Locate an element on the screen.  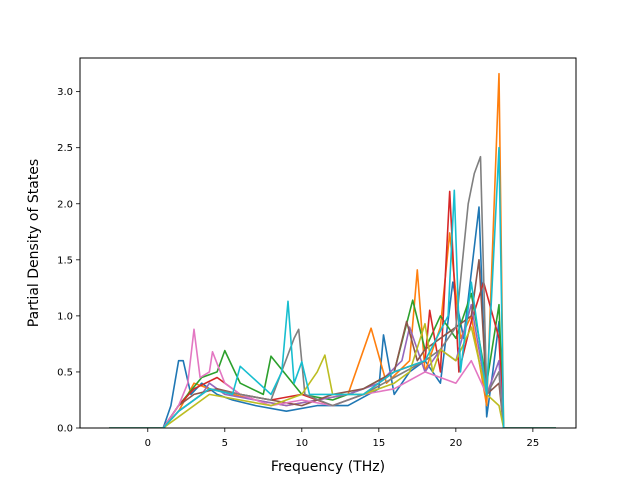
y-tick-label: 0.0 is located at coordinates (65, 429).